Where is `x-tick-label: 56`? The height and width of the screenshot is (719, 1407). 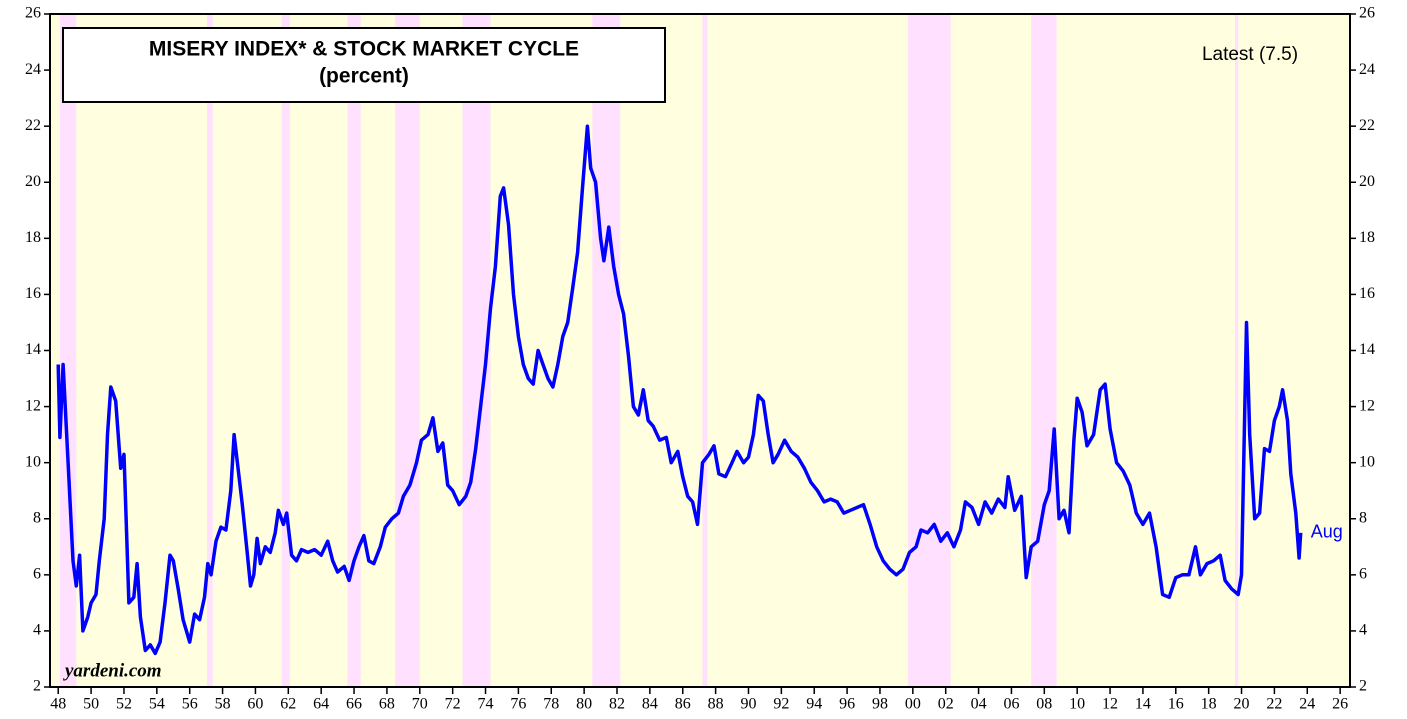
x-tick-label: 56 is located at coordinates (190, 704).